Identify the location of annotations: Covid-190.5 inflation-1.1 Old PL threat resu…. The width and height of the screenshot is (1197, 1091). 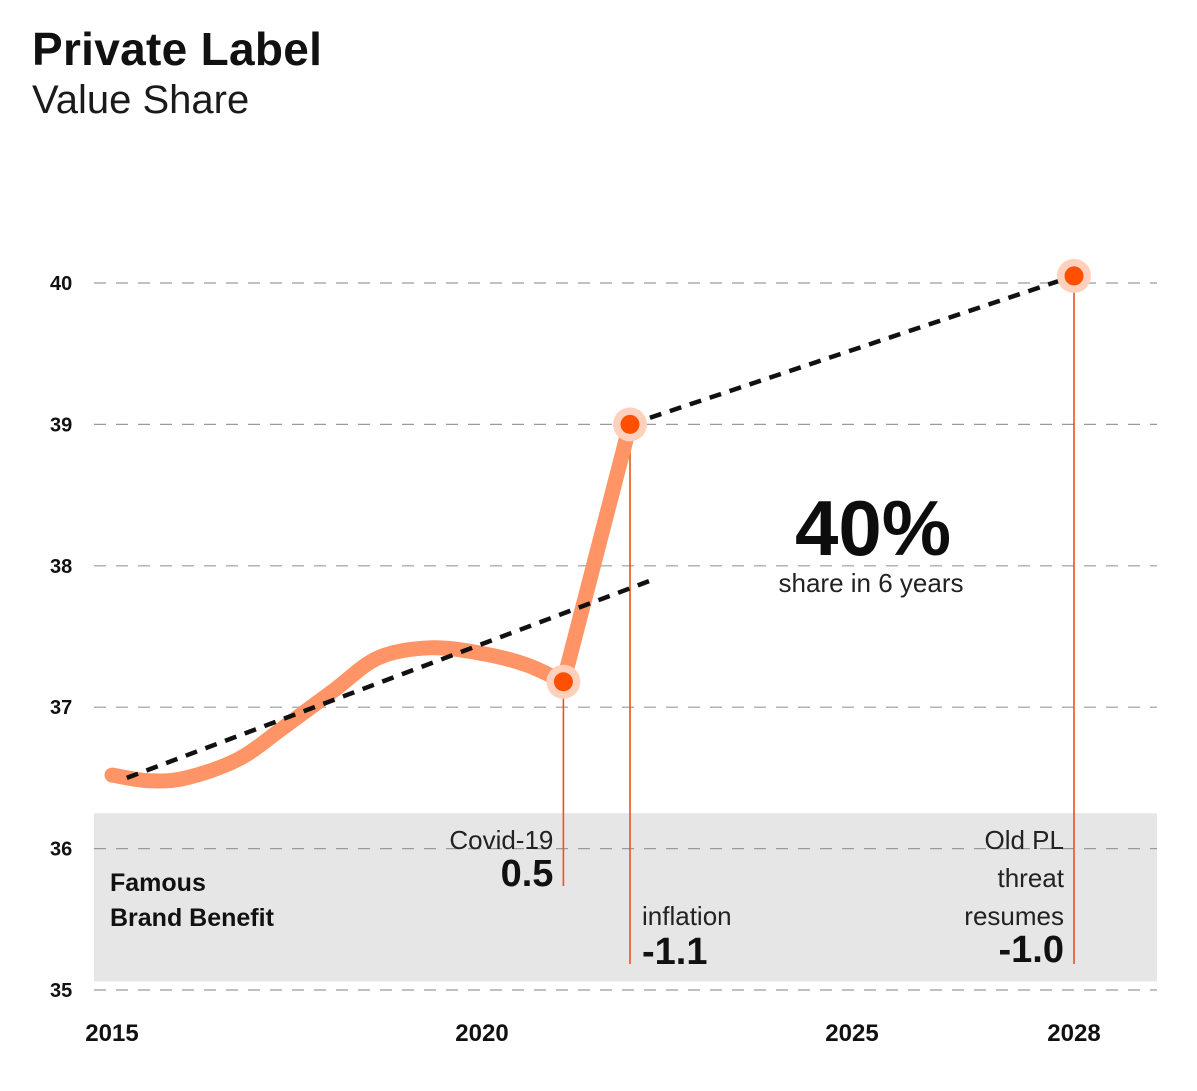
(756, 899).